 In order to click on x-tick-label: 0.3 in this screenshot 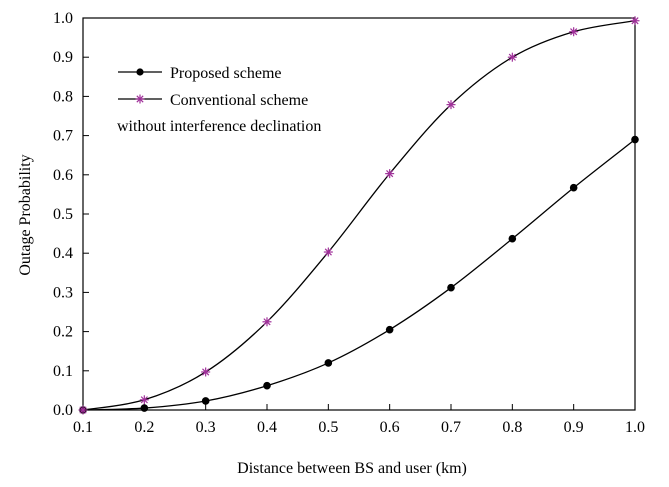, I will do `click(206, 427)`.